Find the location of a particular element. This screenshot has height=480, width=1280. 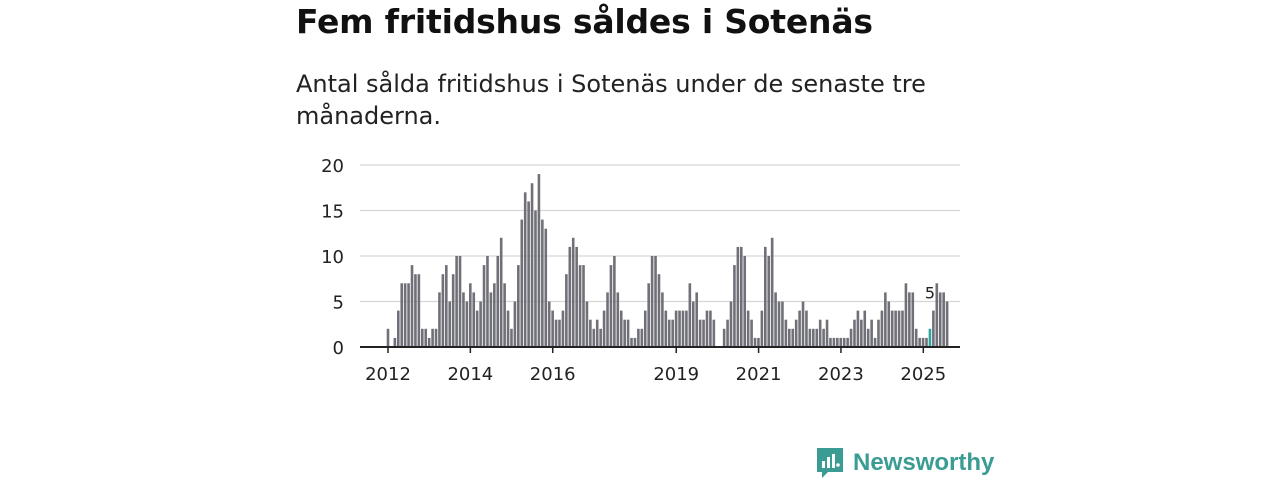

brand-logo: Newsworthy is located at coordinates (904, 463).